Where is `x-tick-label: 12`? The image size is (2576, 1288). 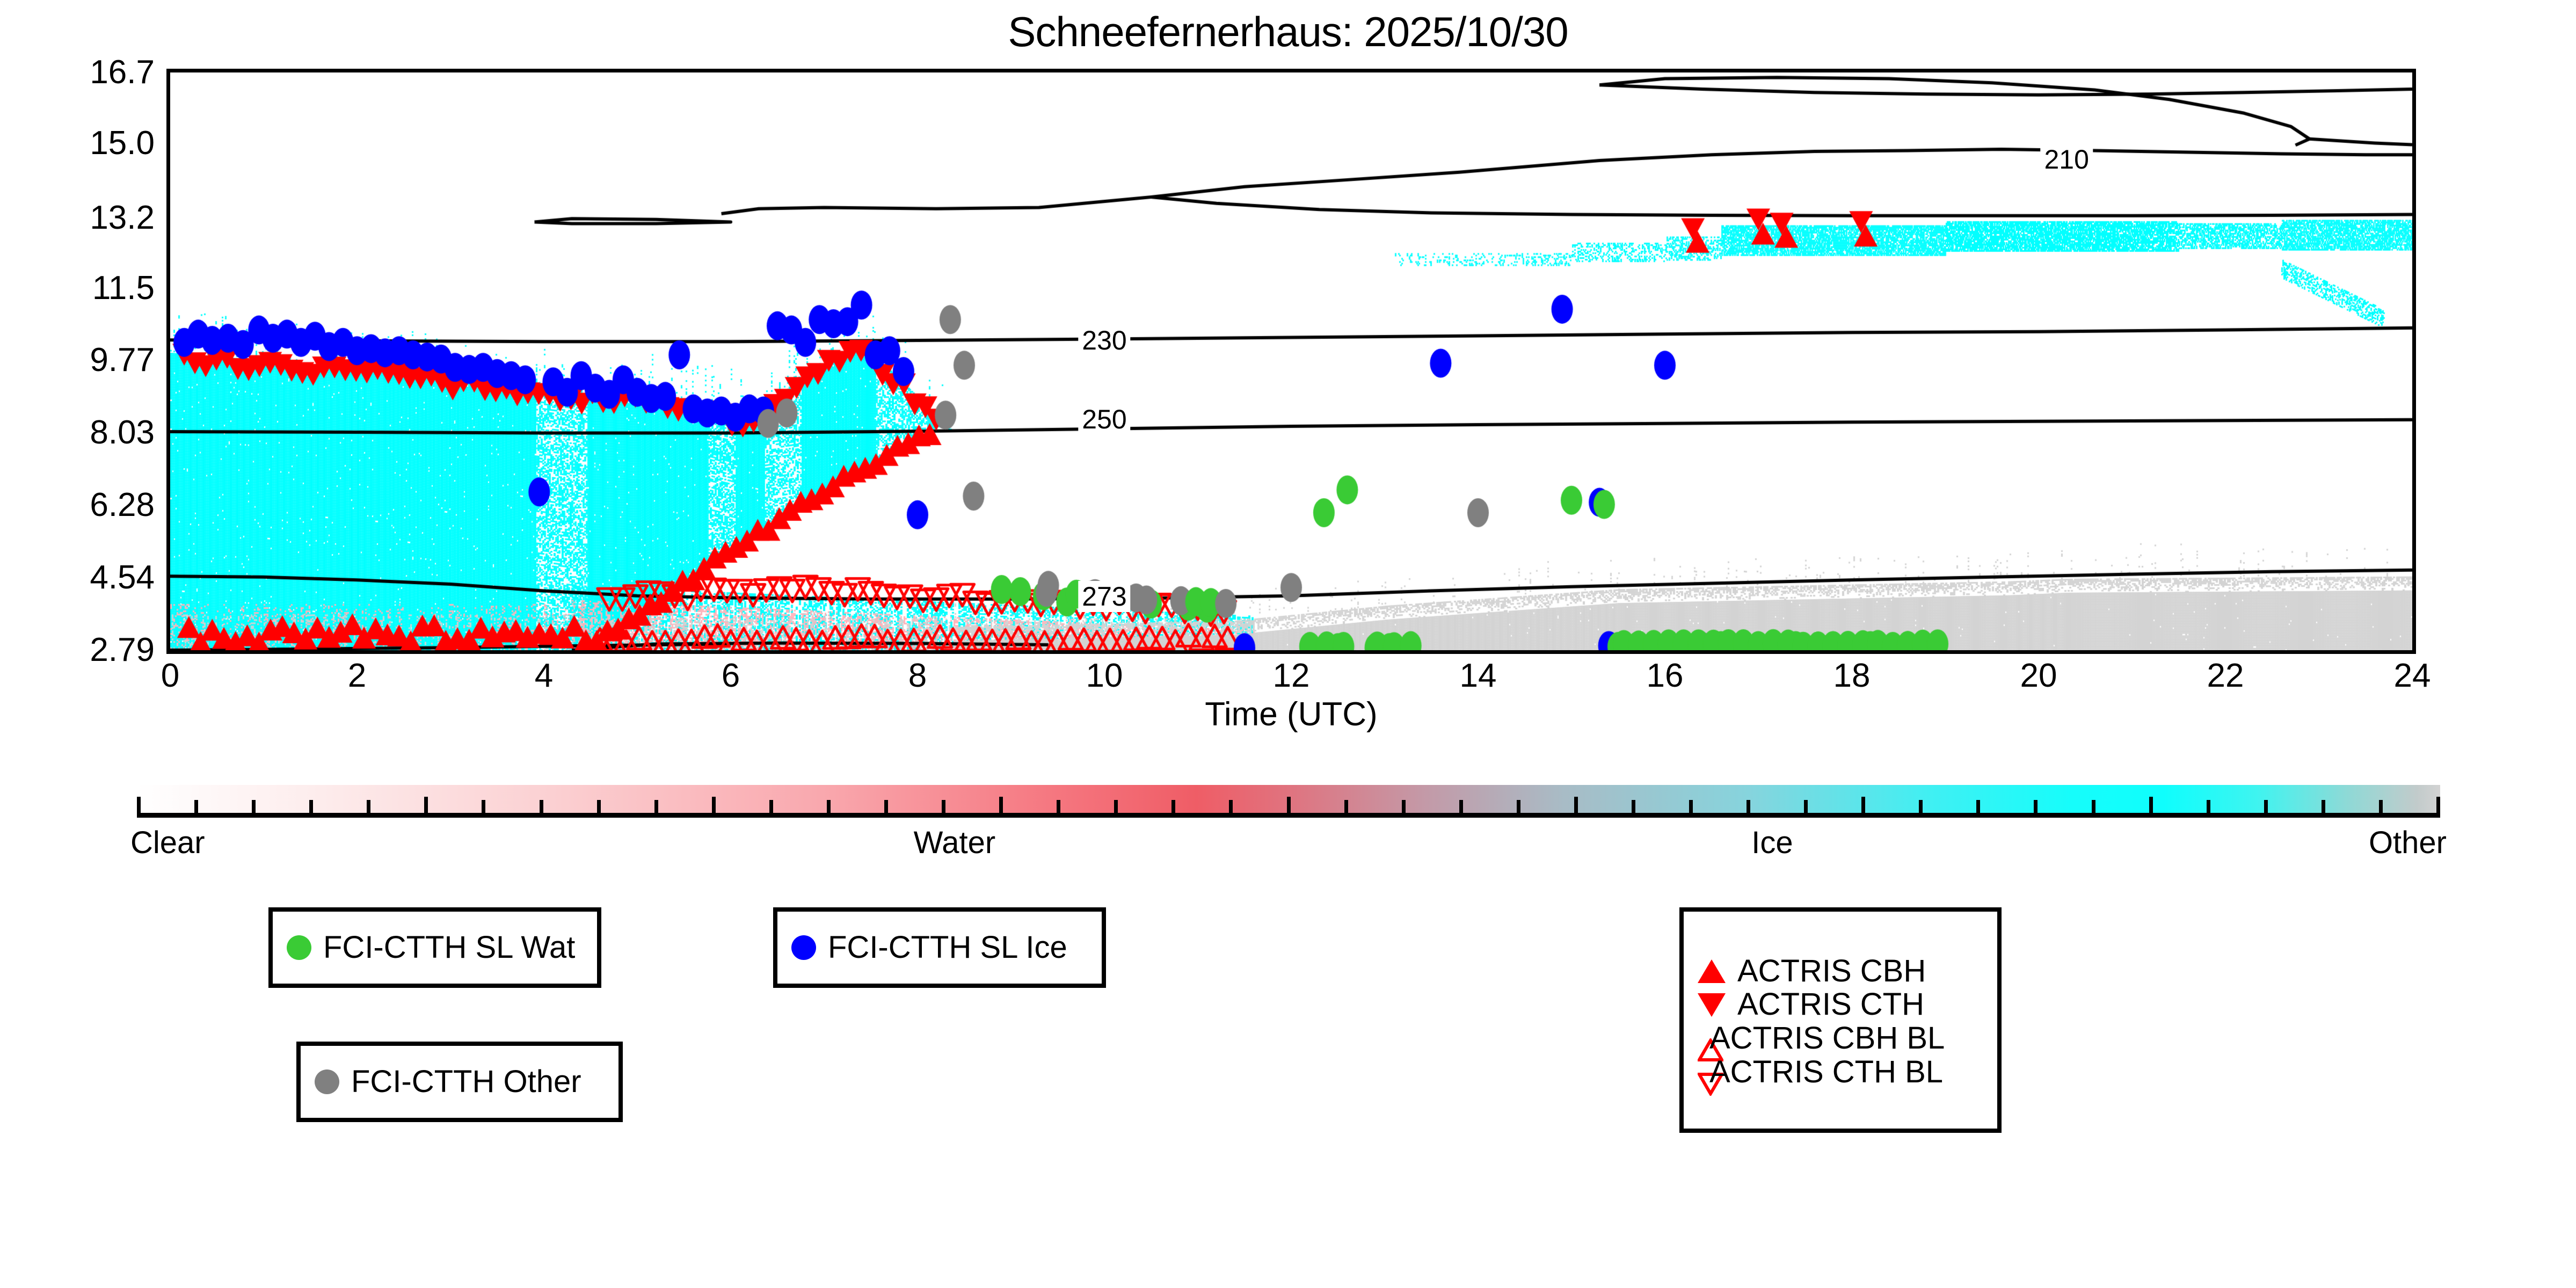 x-tick-label: 12 is located at coordinates (1291, 675).